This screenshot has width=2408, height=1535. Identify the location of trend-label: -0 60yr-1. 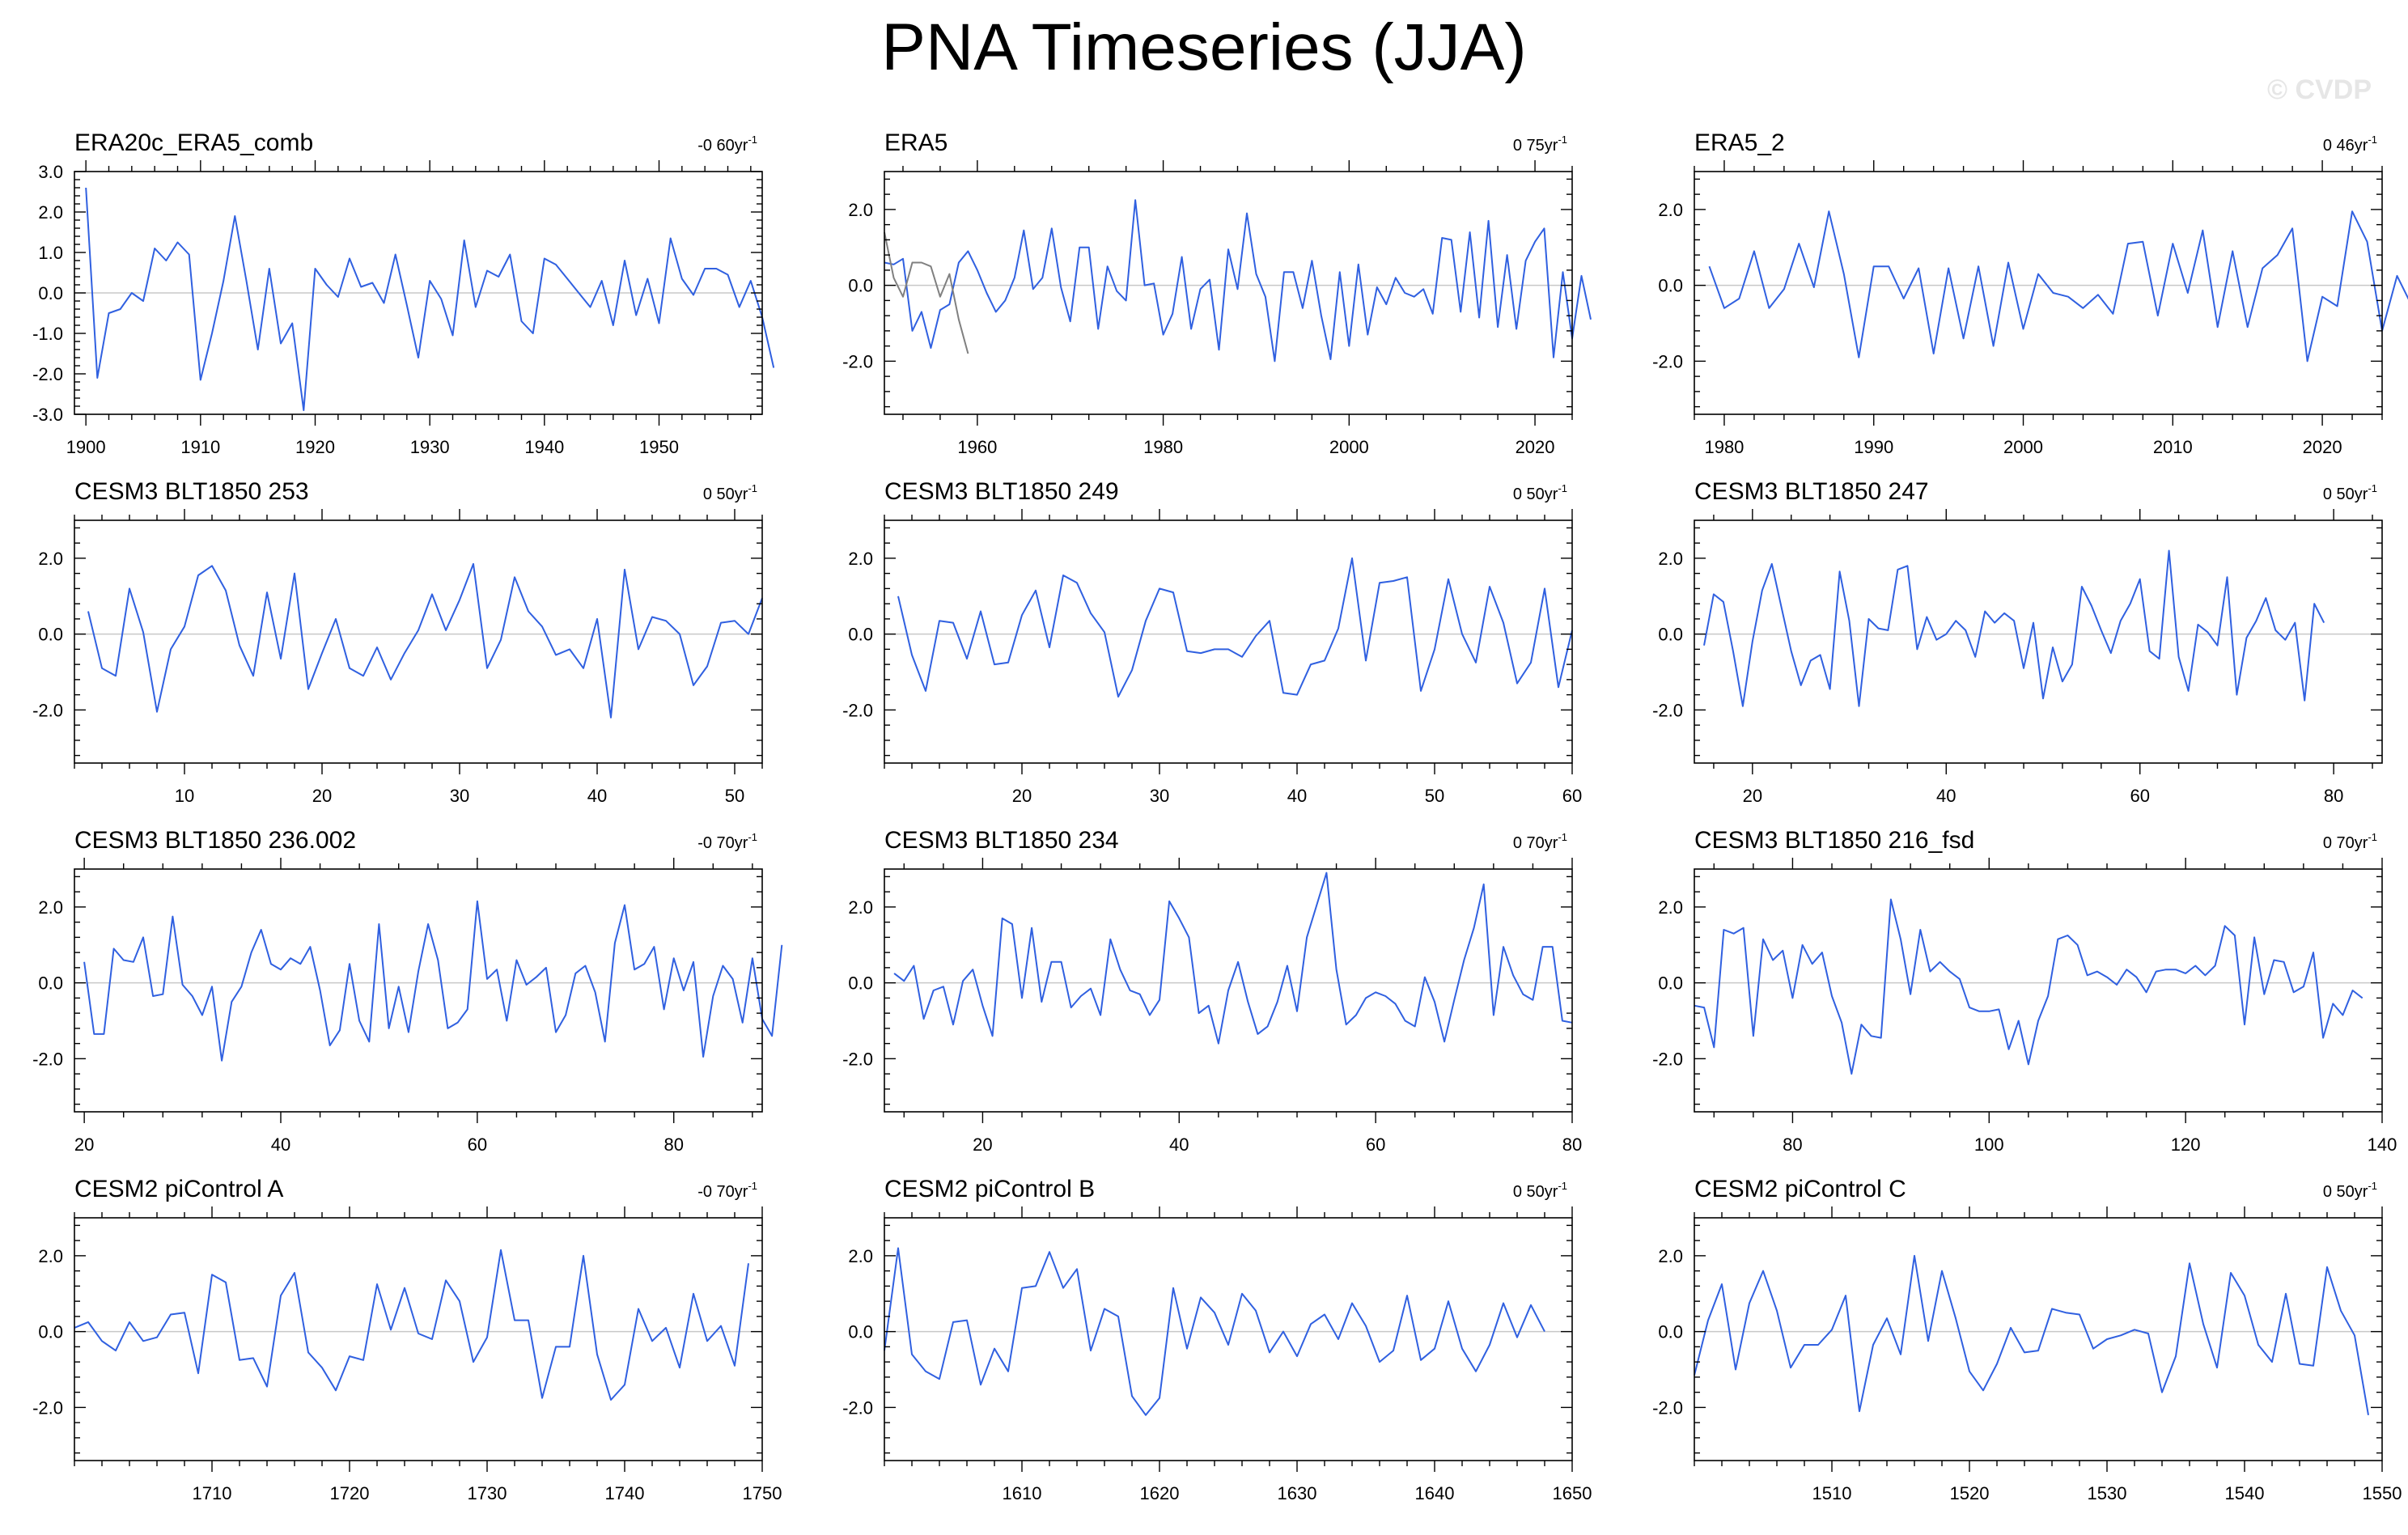
(727, 144).